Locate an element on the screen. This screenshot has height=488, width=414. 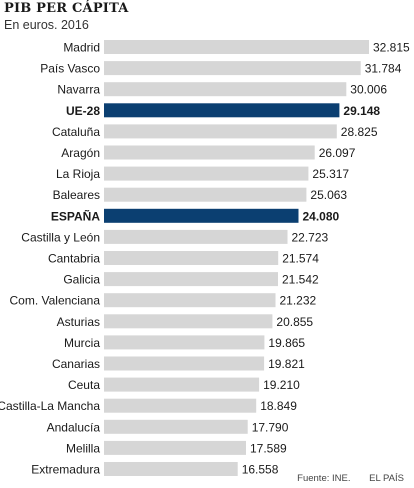
value-label-baleares: 25.063 is located at coordinates (328, 195).